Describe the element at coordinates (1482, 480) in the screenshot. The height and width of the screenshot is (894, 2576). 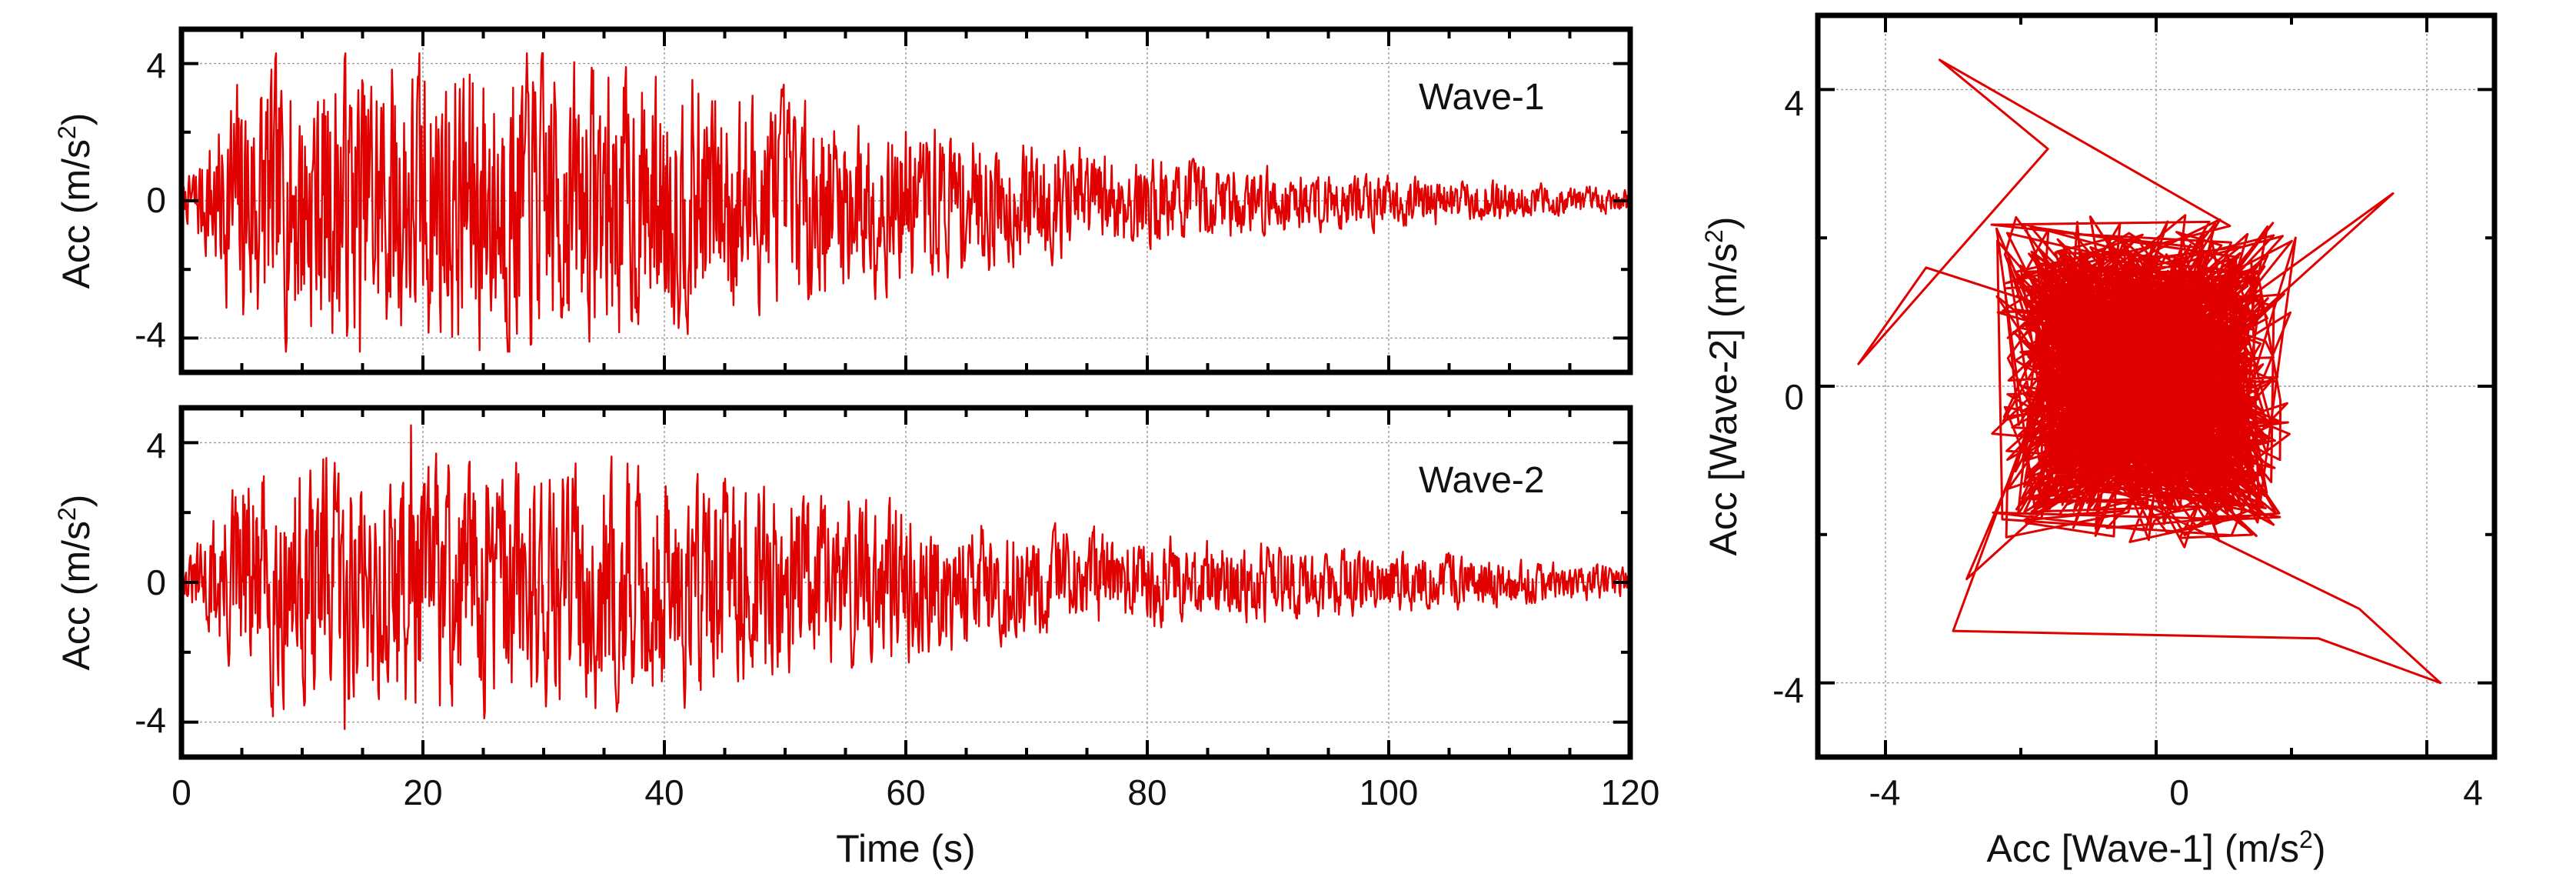
I see `annotation-wave-2: Wave-2` at that location.